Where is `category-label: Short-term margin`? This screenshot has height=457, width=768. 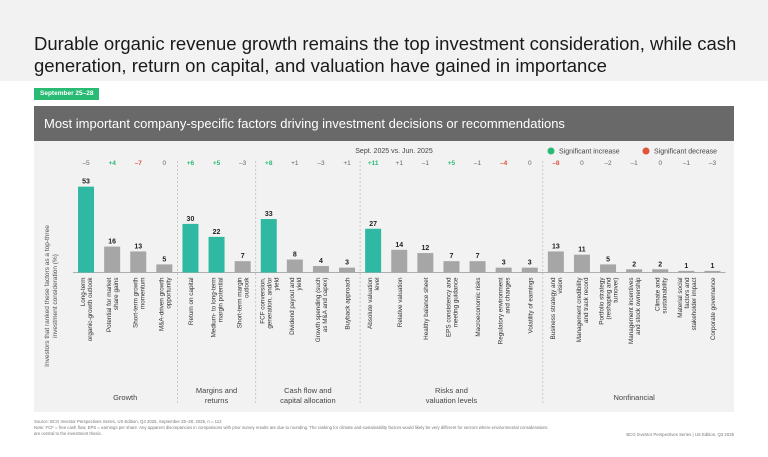
category-label: Short-term margin is located at coordinates (240, 302).